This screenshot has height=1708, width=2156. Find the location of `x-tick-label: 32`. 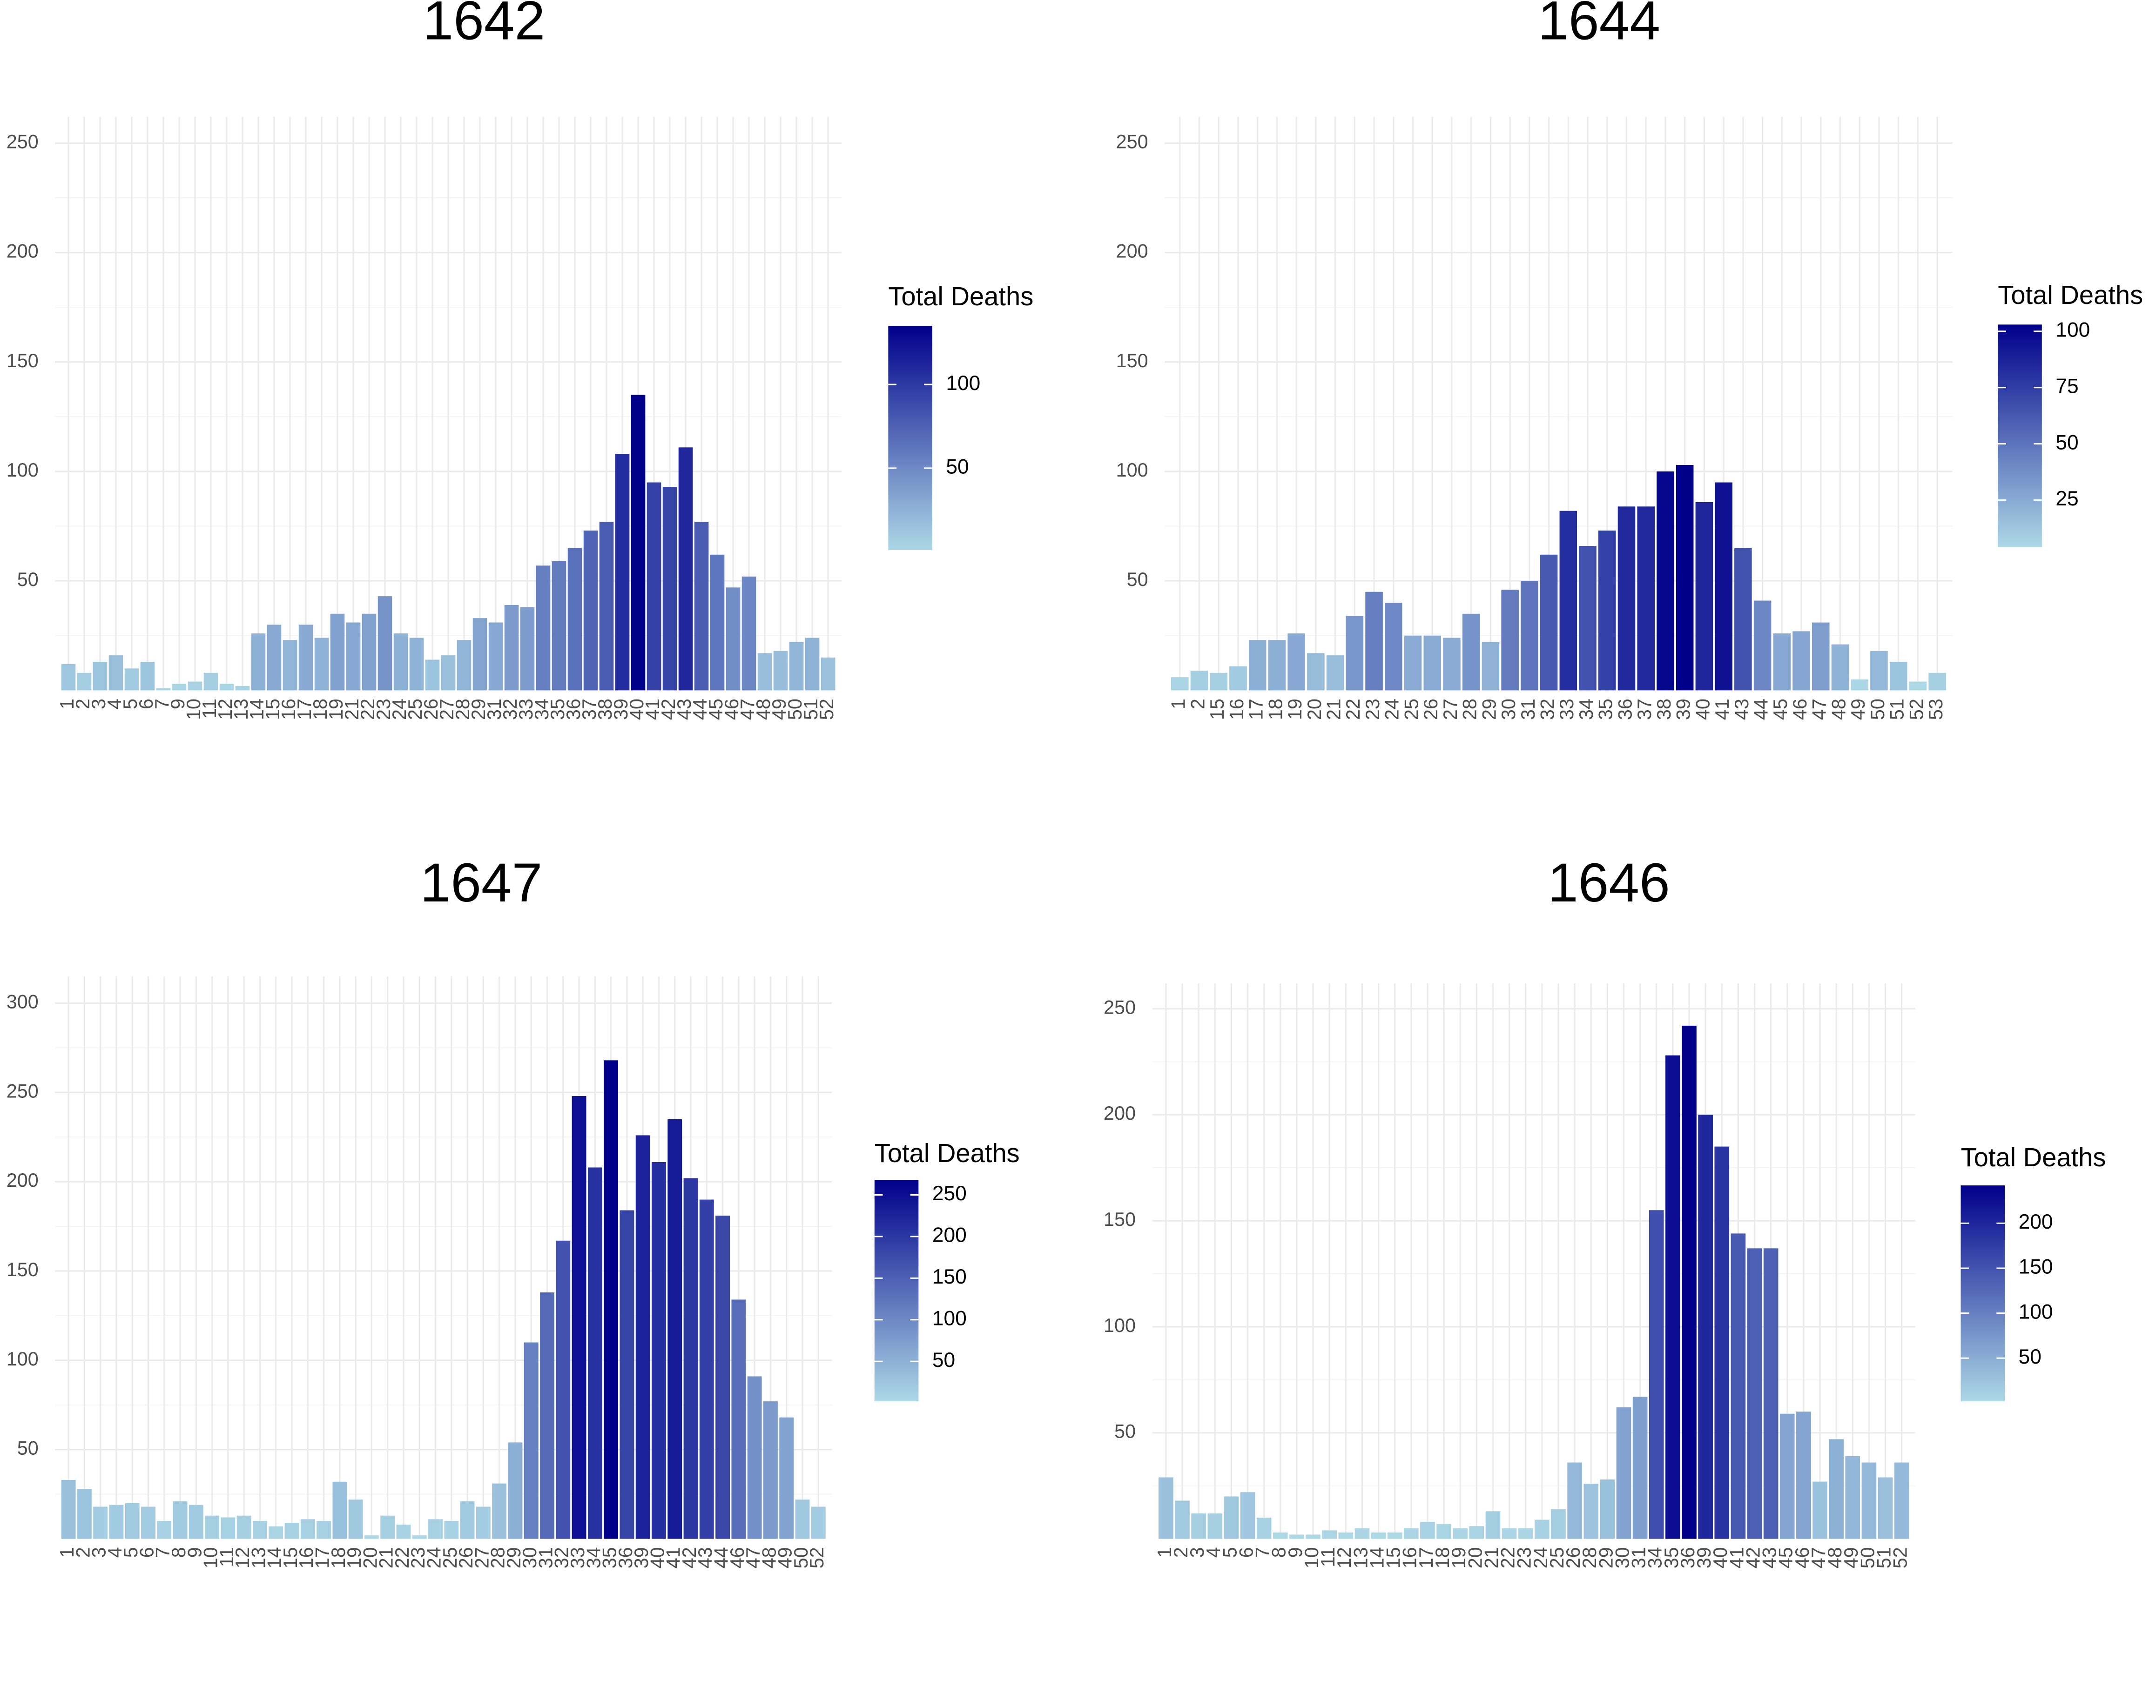

x-tick-label: 32 is located at coordinates (510, 709).